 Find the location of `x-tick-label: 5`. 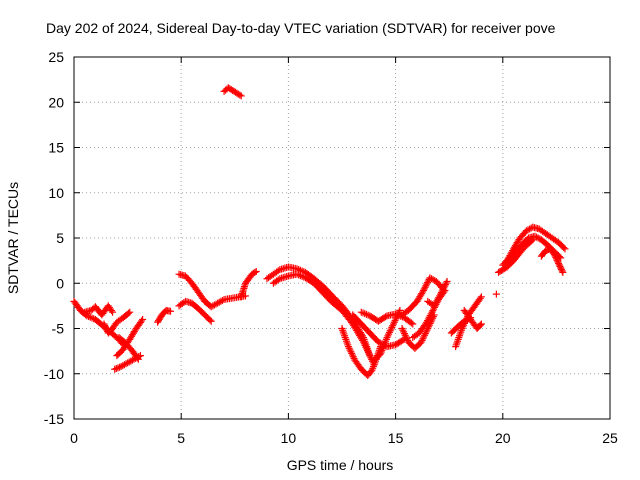

x-tick-label: 5 is located at coordinates (181, 438).